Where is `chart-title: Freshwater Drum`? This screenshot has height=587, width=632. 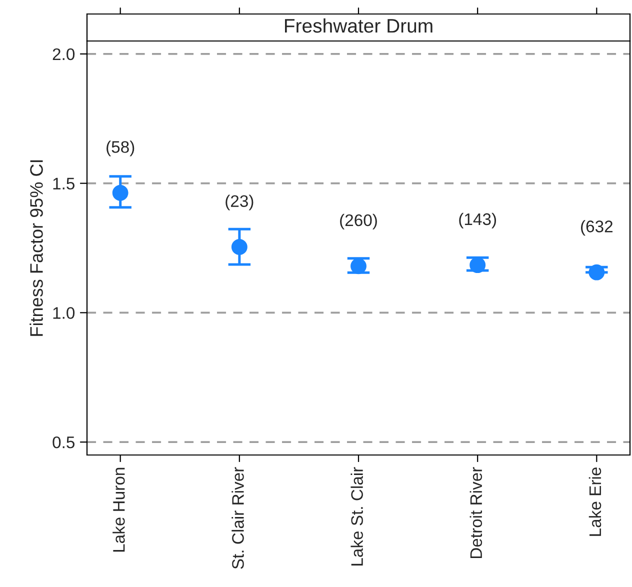
chart-title: Freshwater Drum is located at coordinates (358, 25).